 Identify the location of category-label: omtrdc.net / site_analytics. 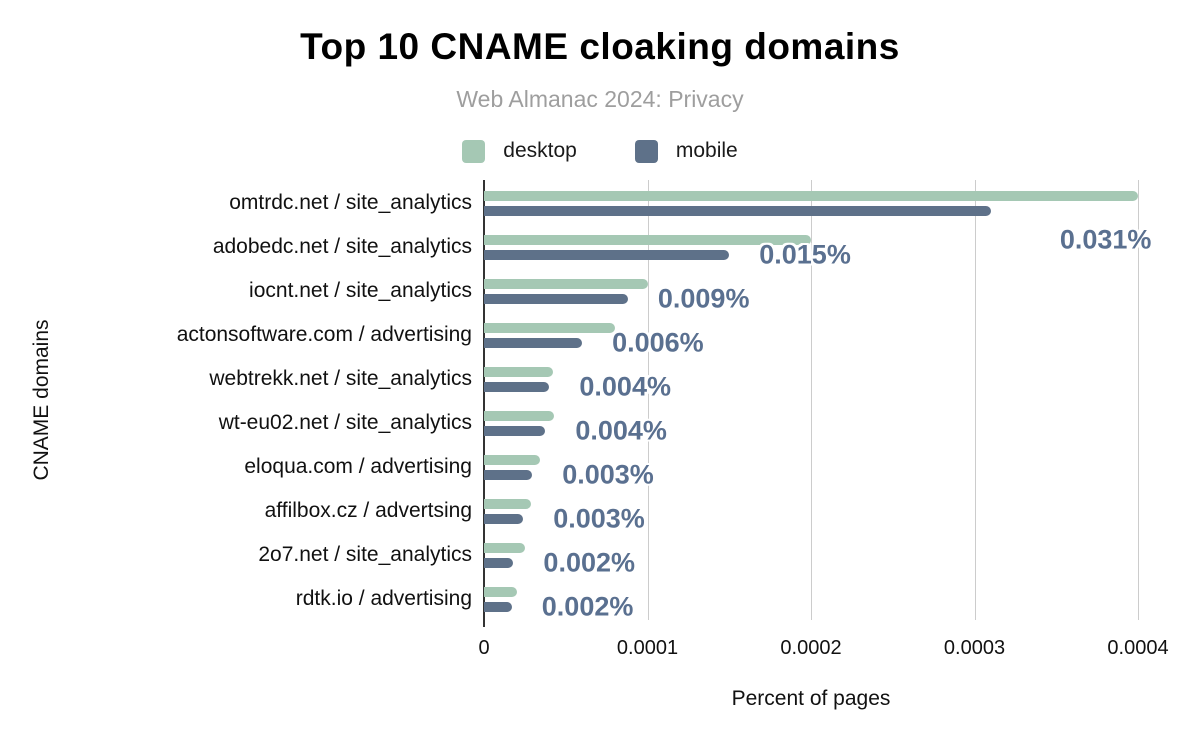
(350, 202).